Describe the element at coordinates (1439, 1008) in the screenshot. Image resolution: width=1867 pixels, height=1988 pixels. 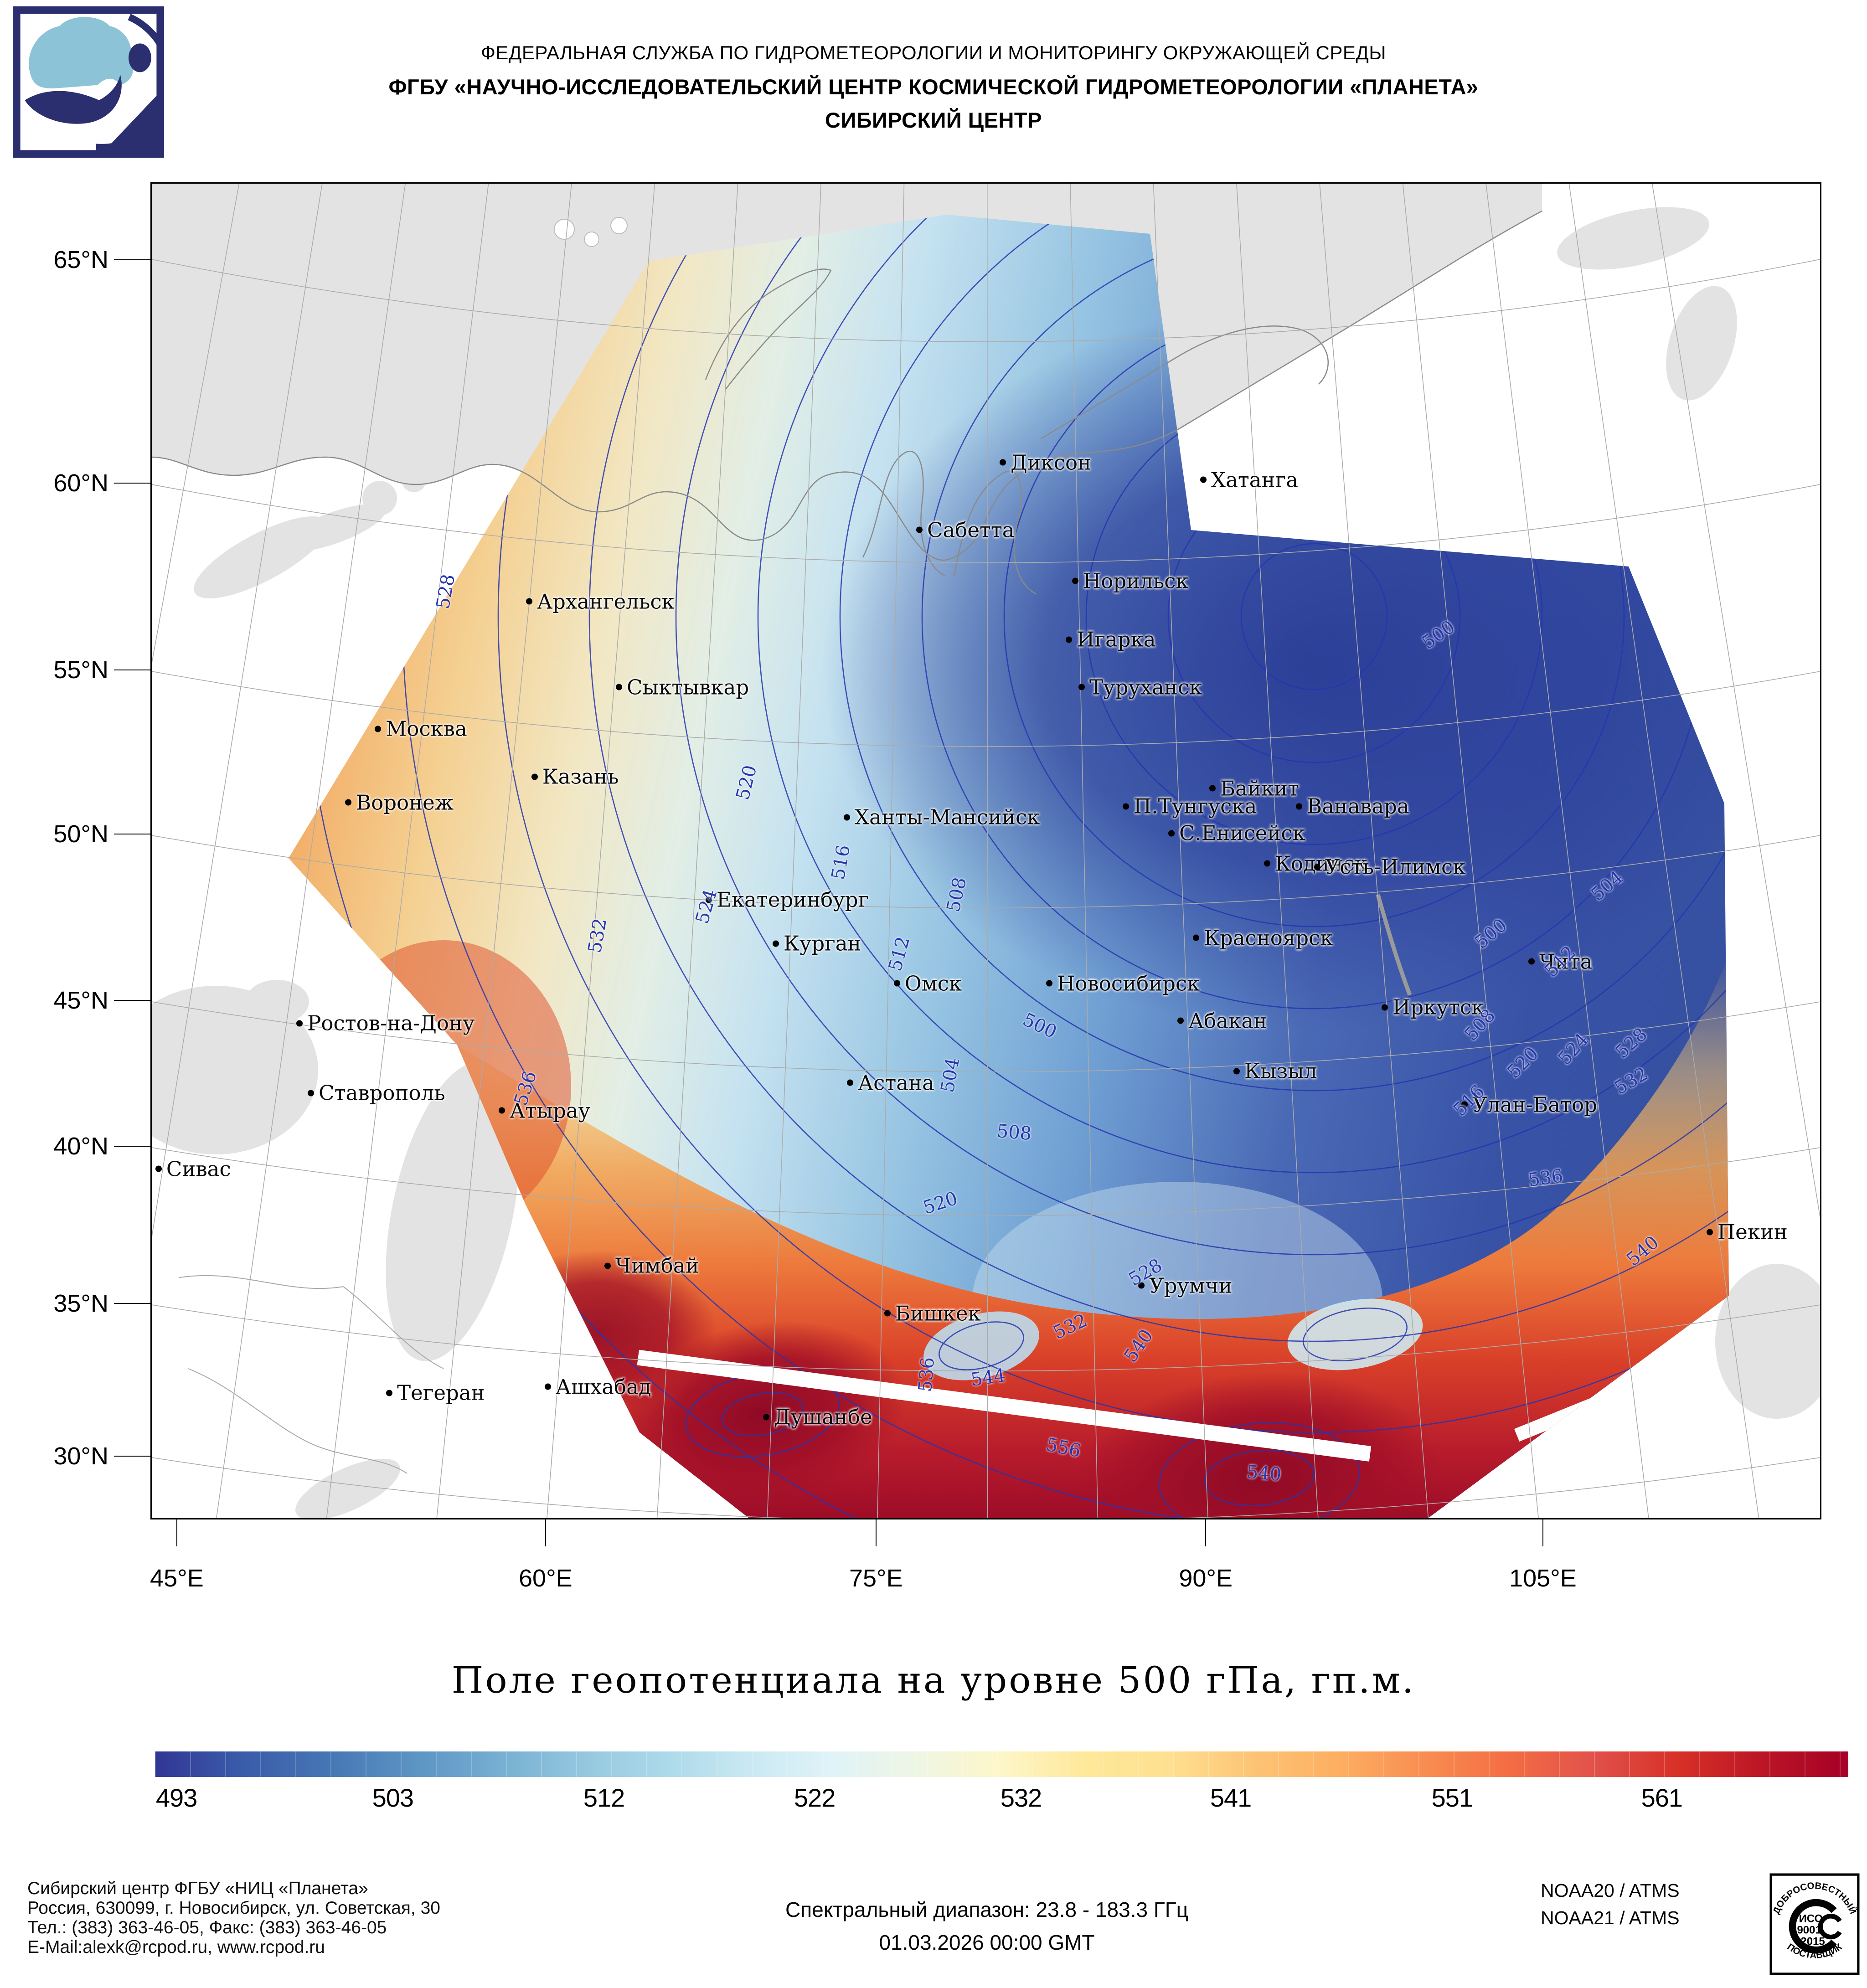
I see `city-label: Иркутск` at that location.